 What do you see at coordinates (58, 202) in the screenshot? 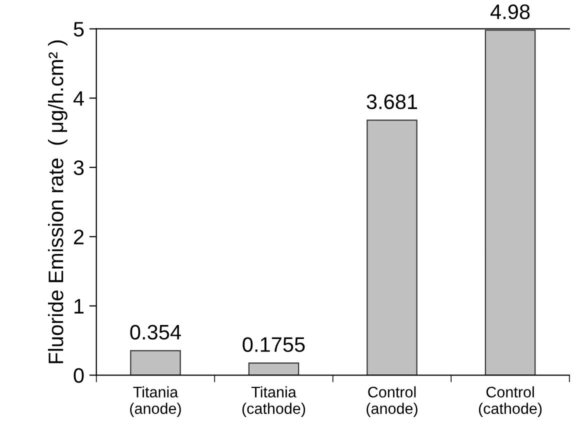
I see `y-axis-title: Fluoride Emission rate ( μg/h.cm² )` at bounding box center [58, 202].